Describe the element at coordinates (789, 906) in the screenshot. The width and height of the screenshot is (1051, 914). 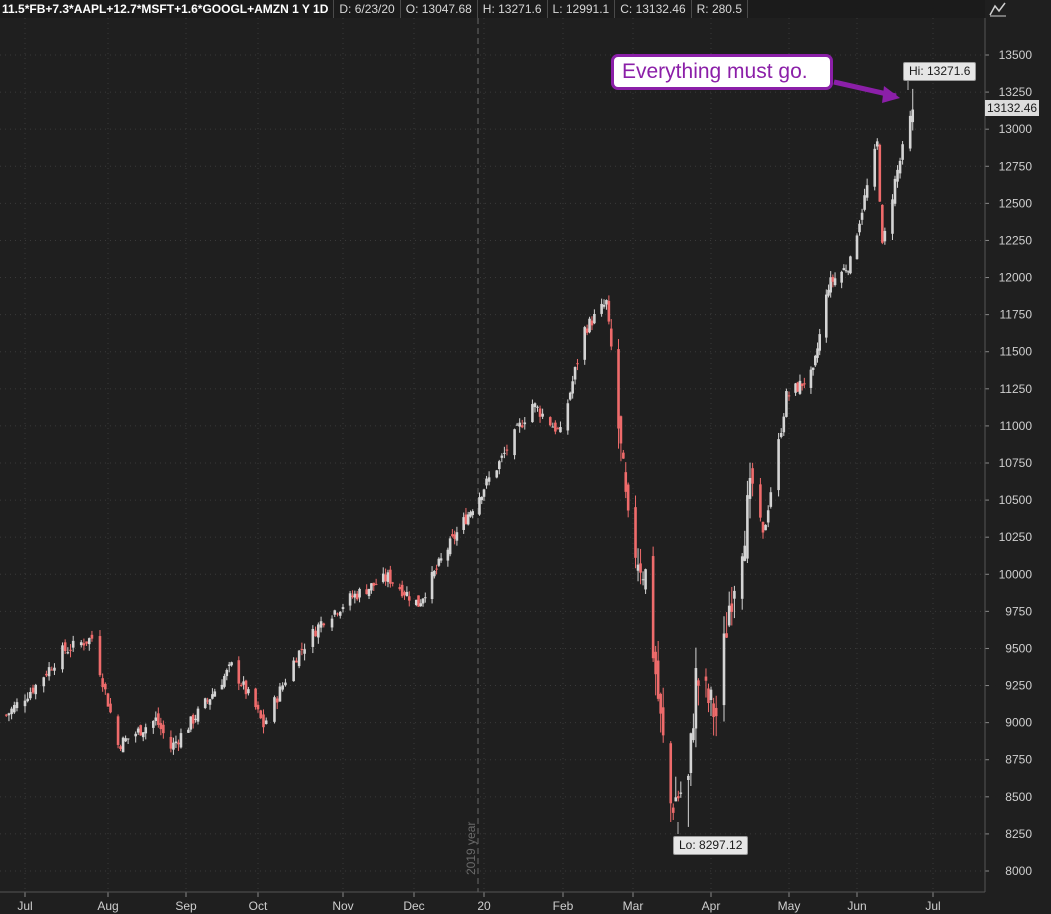
I see `x-tick-label: May` at that location.